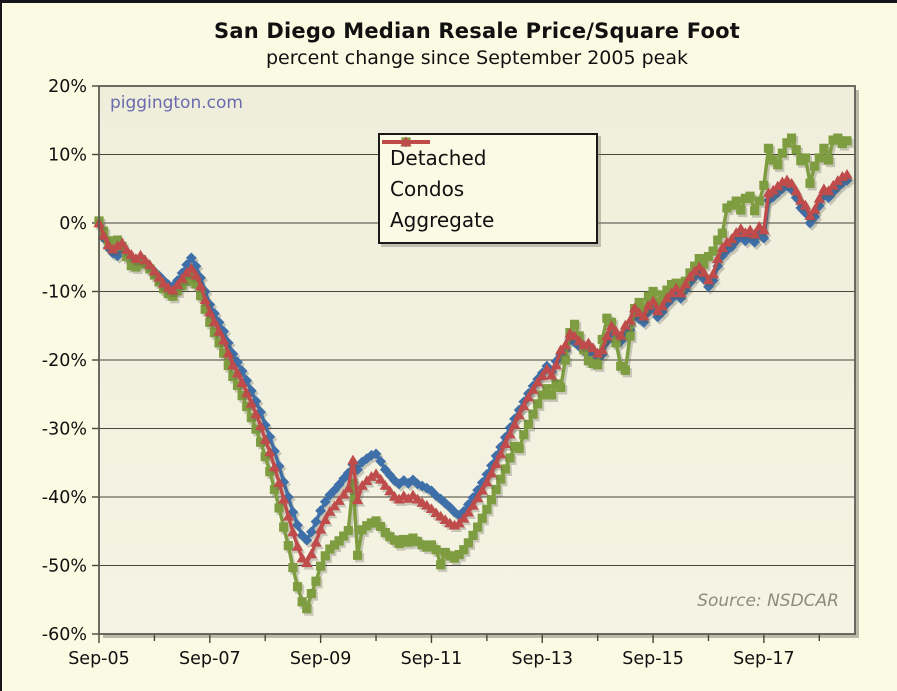 The image size is (897, 691). Describe the element at coordinates (64, 430) in the screenshot. I see `y-tick-label: -30%` at that location.